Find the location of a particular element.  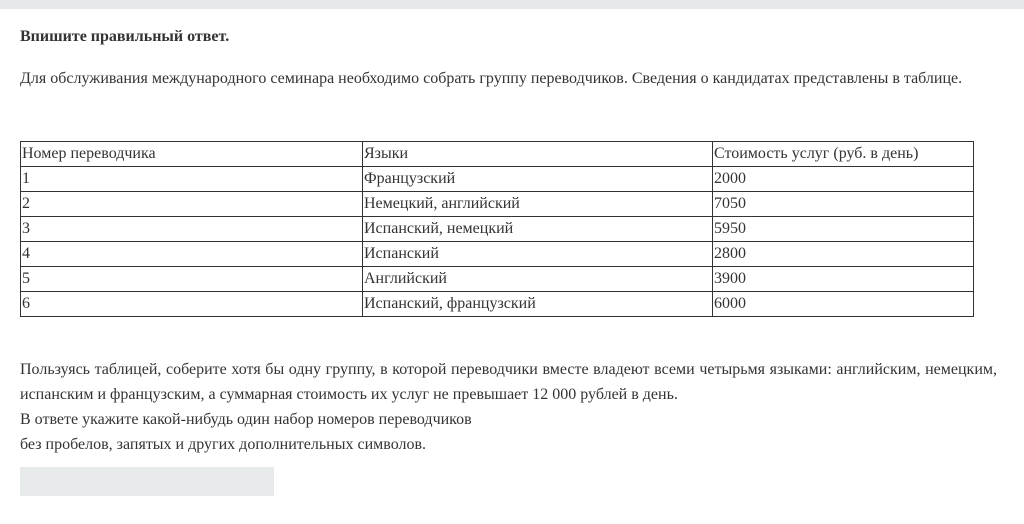

table-cell: 2000 is located at coordinates (843, 179).